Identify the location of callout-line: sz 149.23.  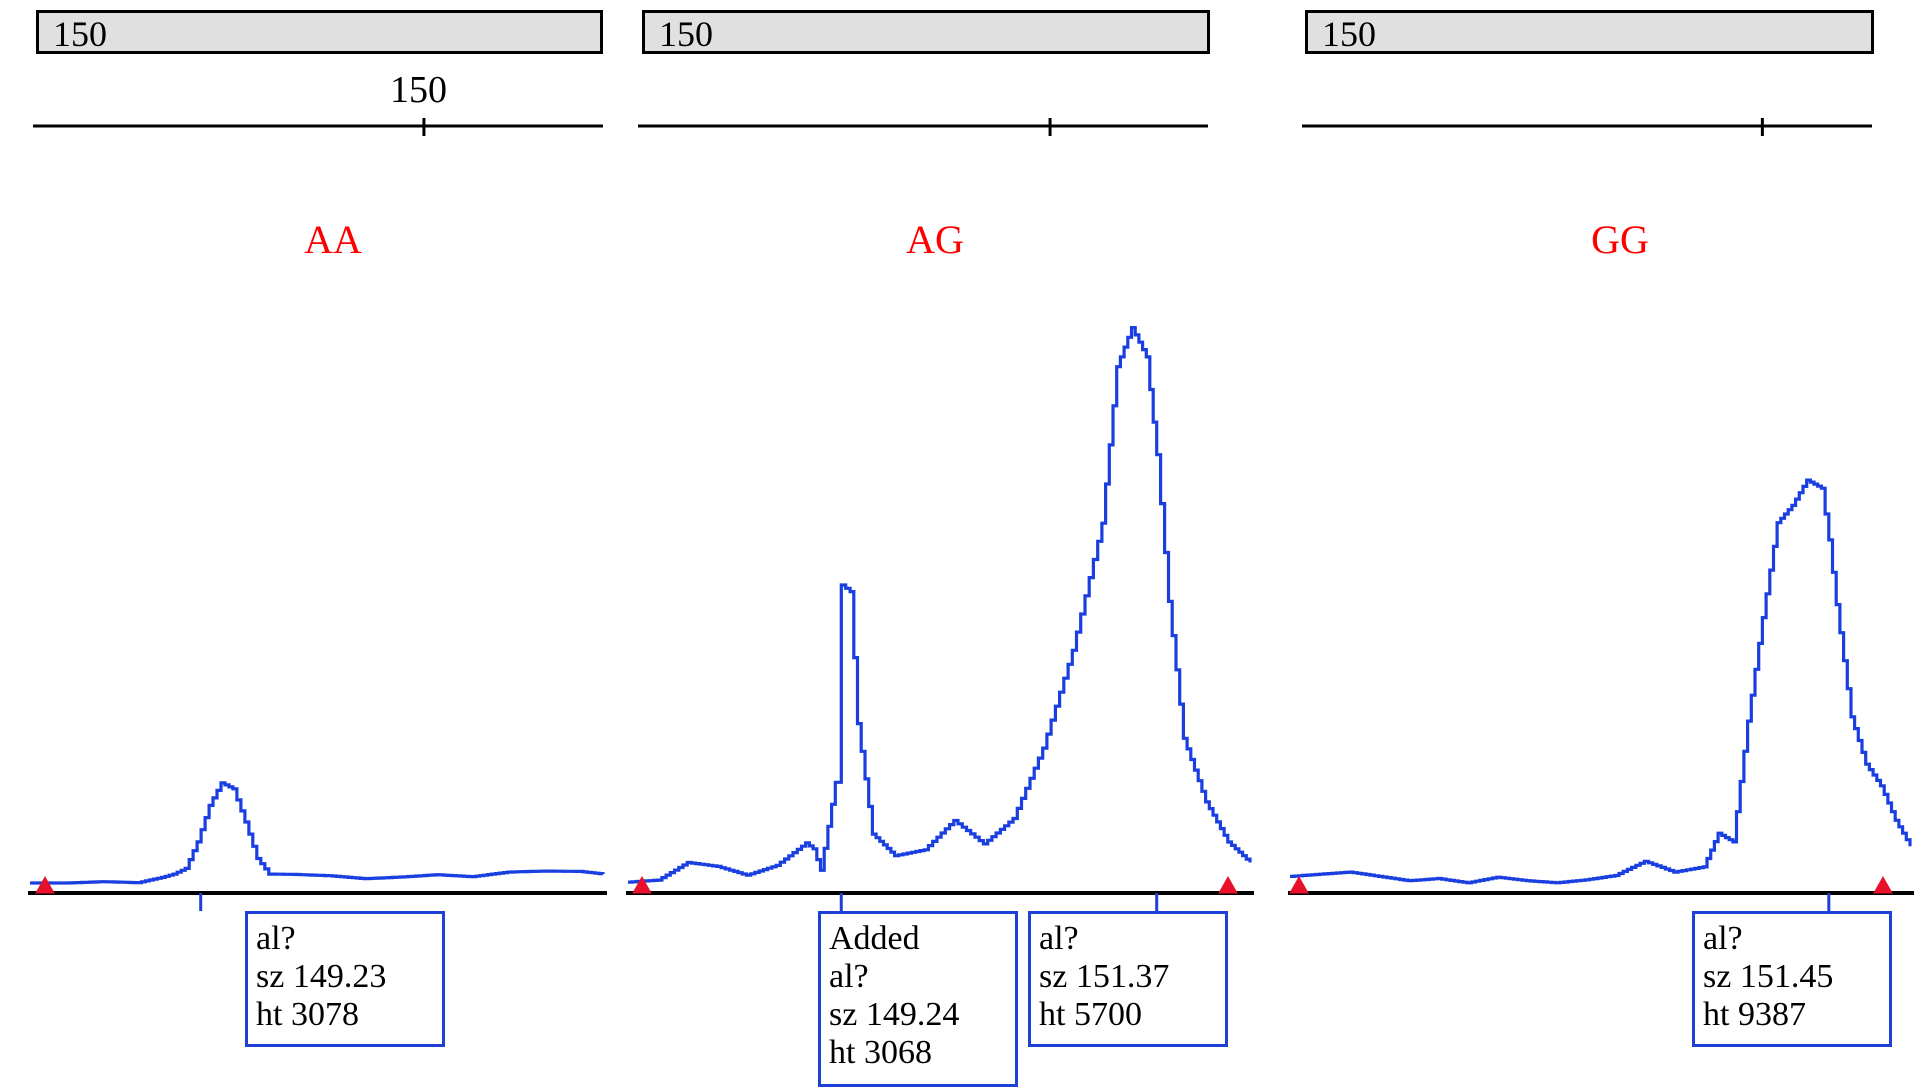
(321, 976).